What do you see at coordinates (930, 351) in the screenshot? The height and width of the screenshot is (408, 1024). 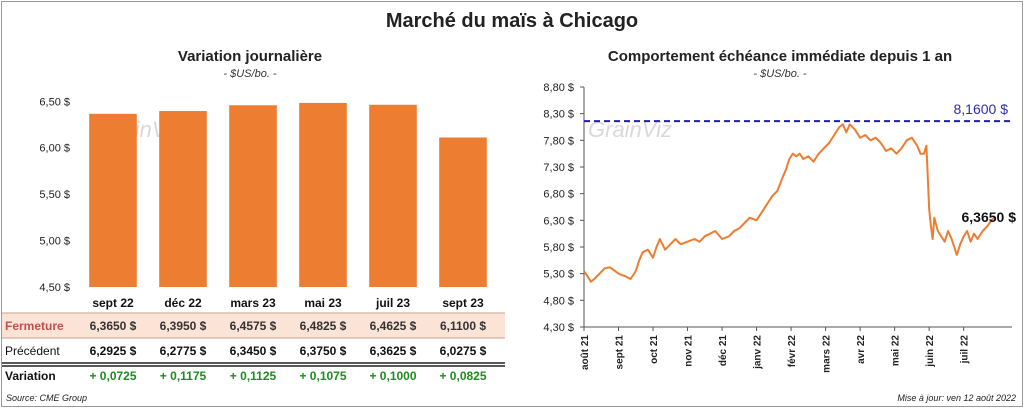 I see `x-tick-label: juin 22` at bounding box center [930, 351].